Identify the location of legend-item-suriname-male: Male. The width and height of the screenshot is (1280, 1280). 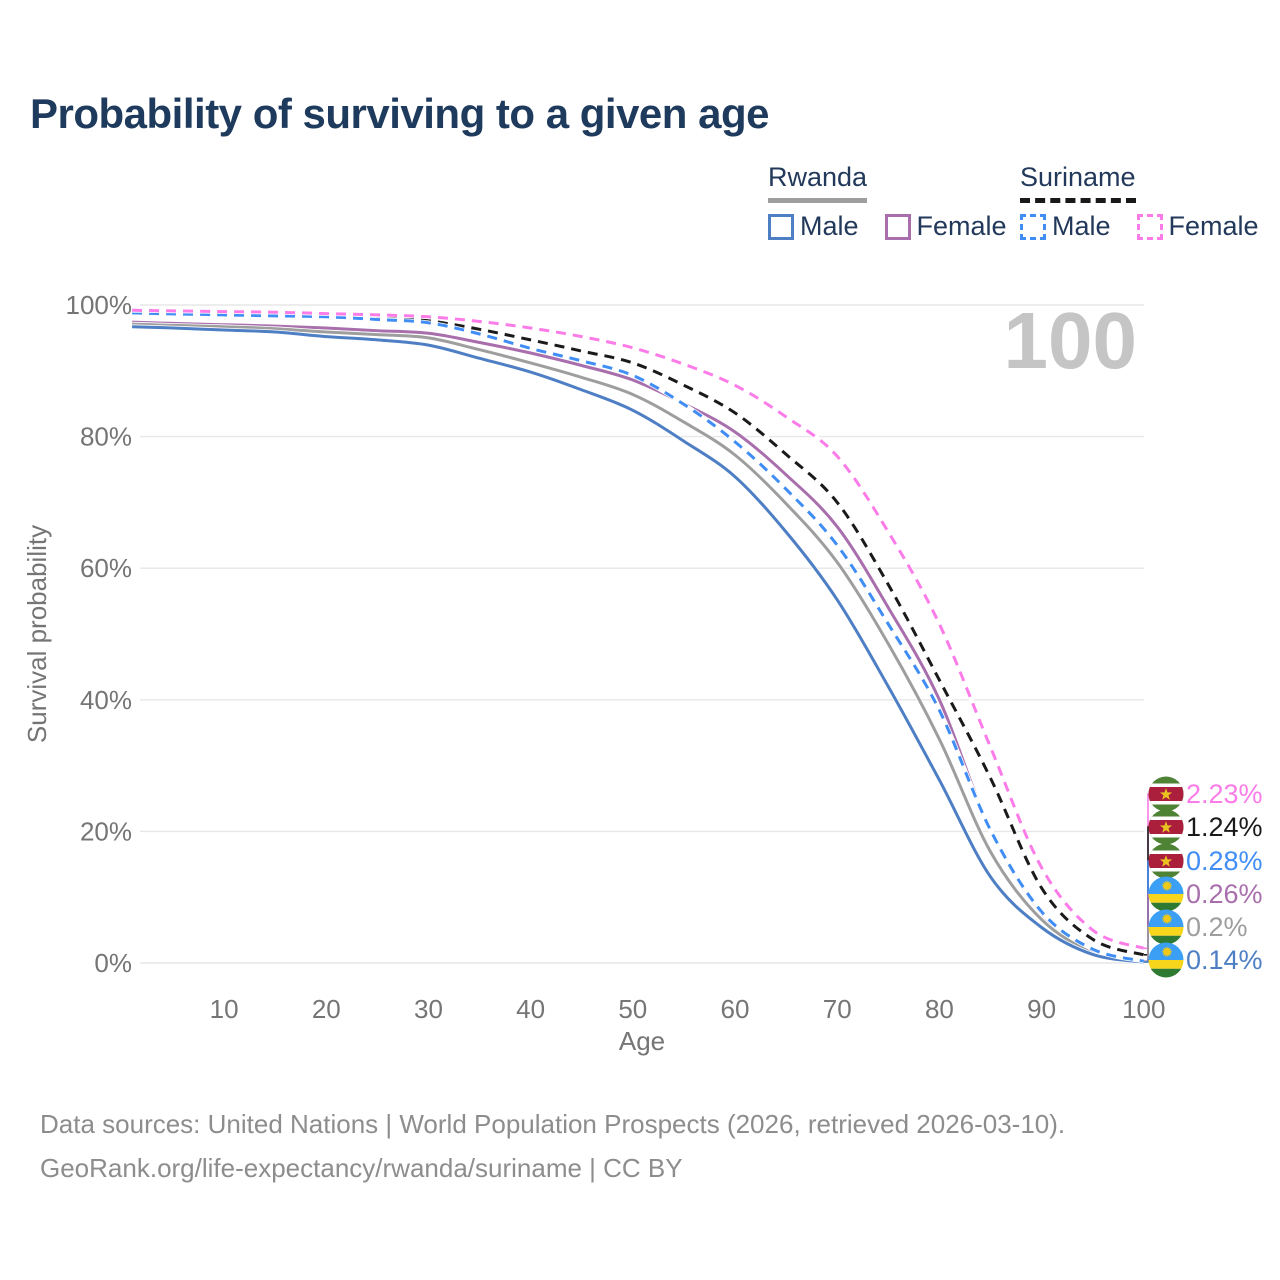
(1065, 226).